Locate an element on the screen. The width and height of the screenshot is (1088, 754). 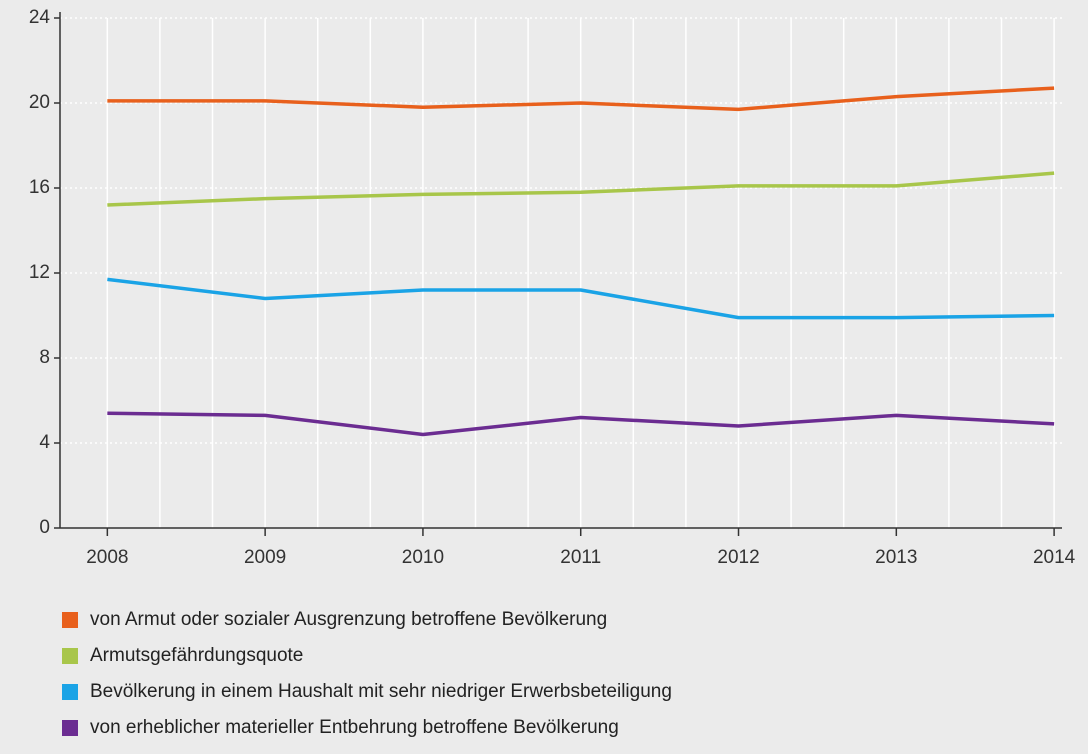
x-tick-label: 2013 is located at coordinates (896, 557).